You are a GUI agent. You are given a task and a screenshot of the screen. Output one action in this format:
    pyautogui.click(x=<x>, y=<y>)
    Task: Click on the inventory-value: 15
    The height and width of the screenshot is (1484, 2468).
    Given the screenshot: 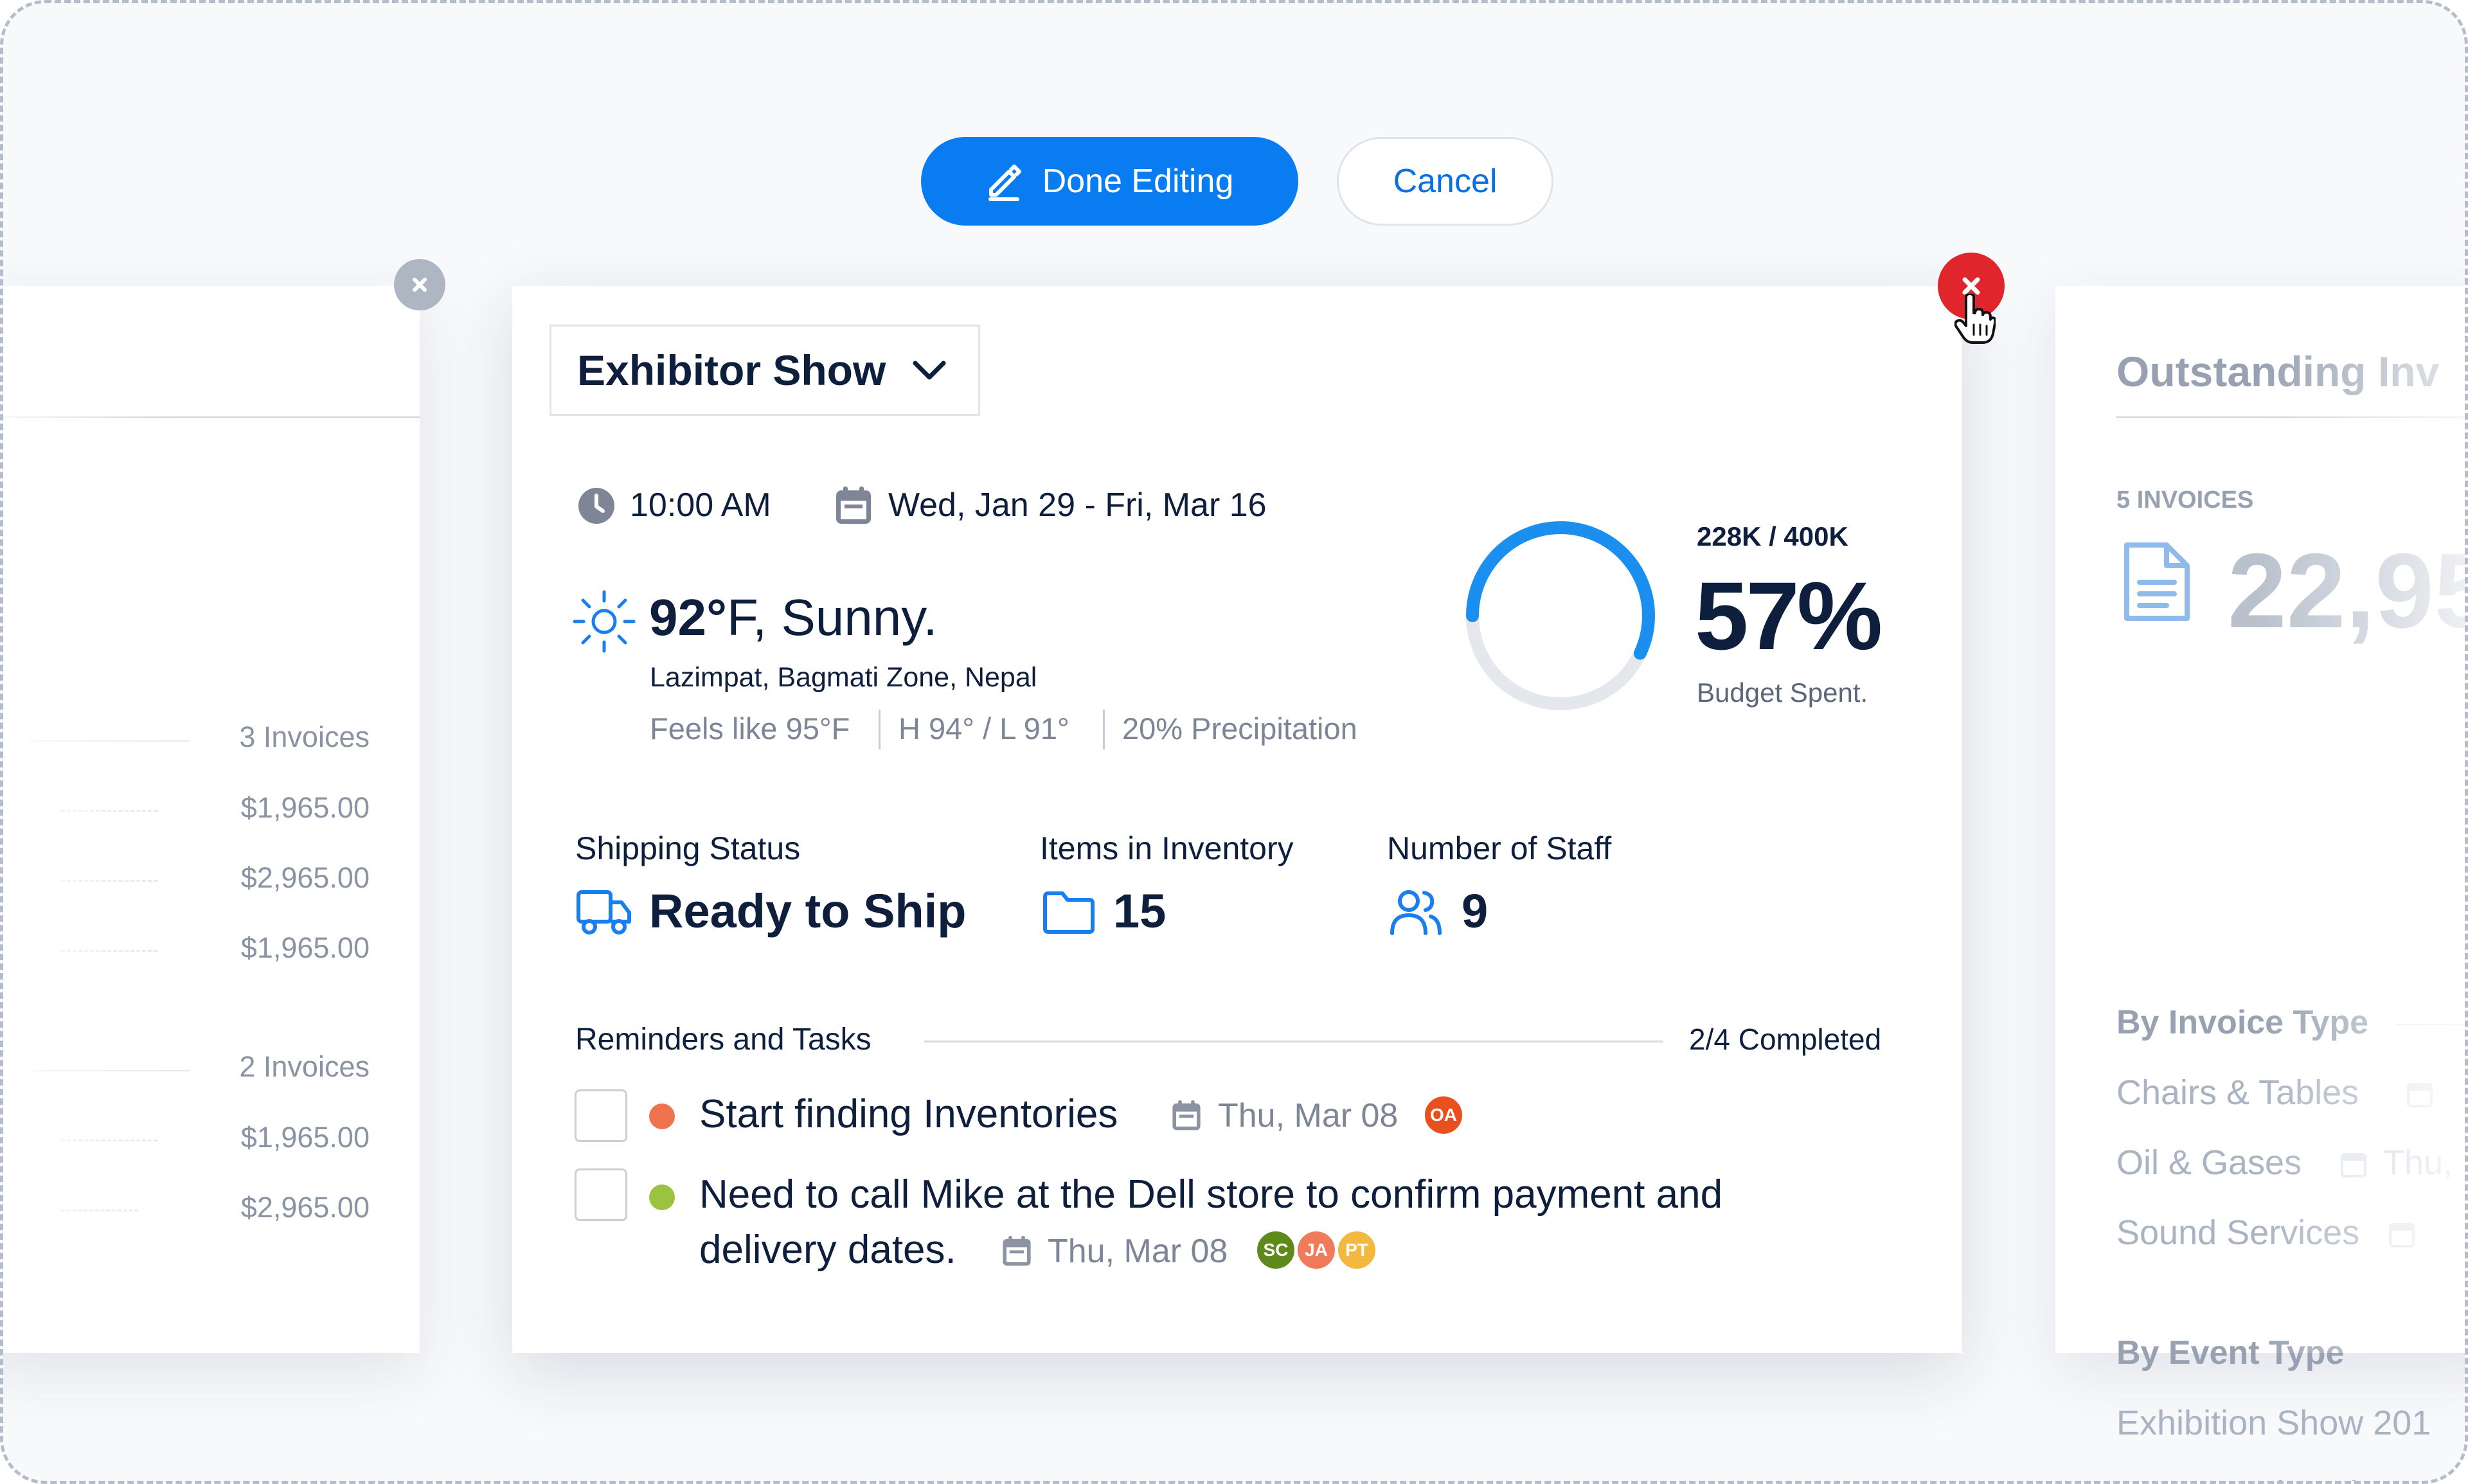 What is the action you would take?
    pyautogui.click(x=1140, y=911)
    